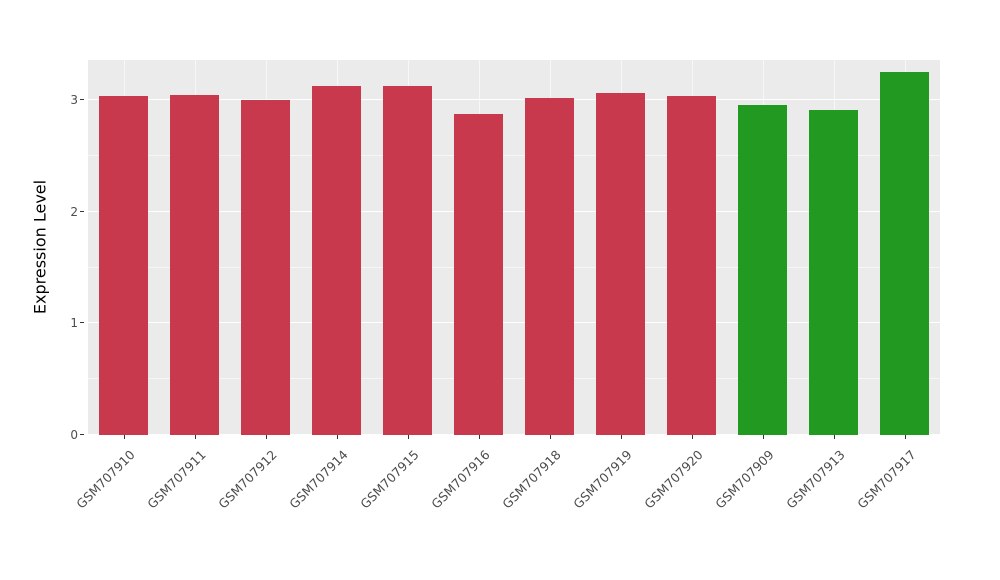 This screenshot has width=1000, height=580. I want to click on bar-GSM707916, so click(478, 274).